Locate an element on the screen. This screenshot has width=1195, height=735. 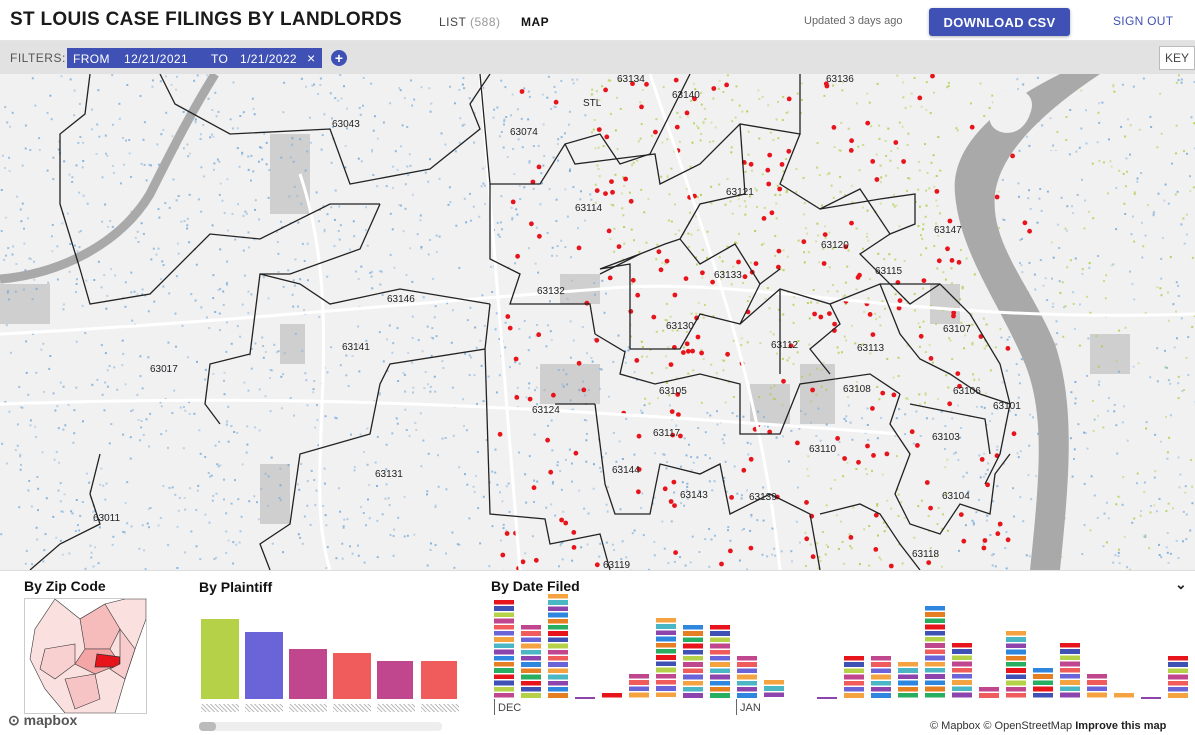
updated-status: Updated 3 days ago is located at coordinates (853, 21).